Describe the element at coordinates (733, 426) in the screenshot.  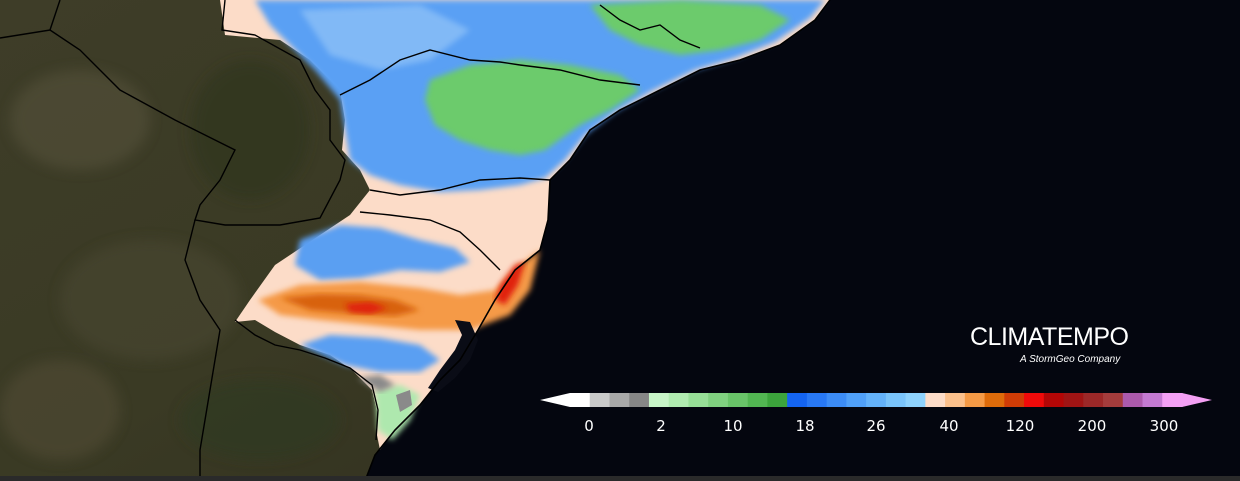
I see `legend-tick-10: 10` at that location.